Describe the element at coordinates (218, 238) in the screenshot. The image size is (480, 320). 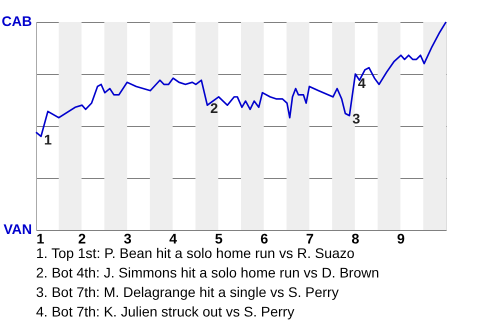
I see `x-tick-label: 5` at that location.